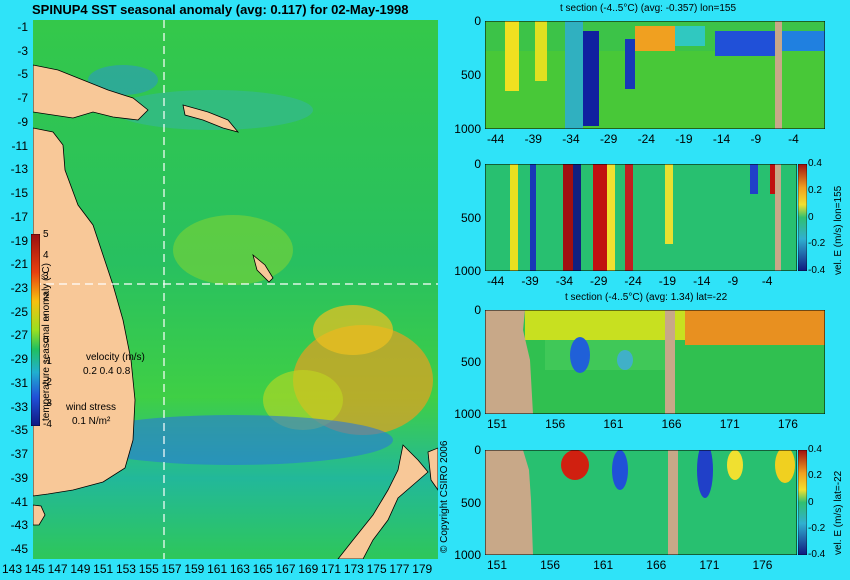 This screenshot has width=850, height=580. Describe the element at coordinates (22, 50) in the screenshot. I see `map-lat-tick: -3` at that location.